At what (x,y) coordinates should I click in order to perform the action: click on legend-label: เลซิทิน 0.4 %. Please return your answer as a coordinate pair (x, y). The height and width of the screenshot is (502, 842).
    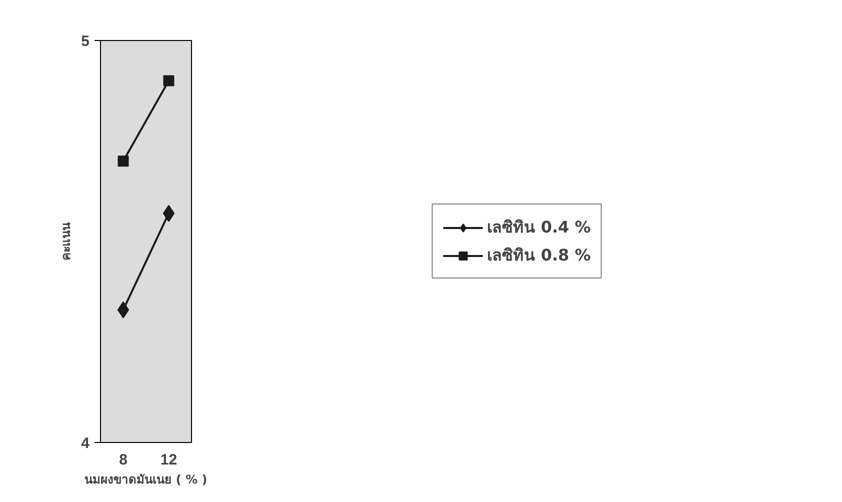
    Looking at the image, I should click on (539, 227).